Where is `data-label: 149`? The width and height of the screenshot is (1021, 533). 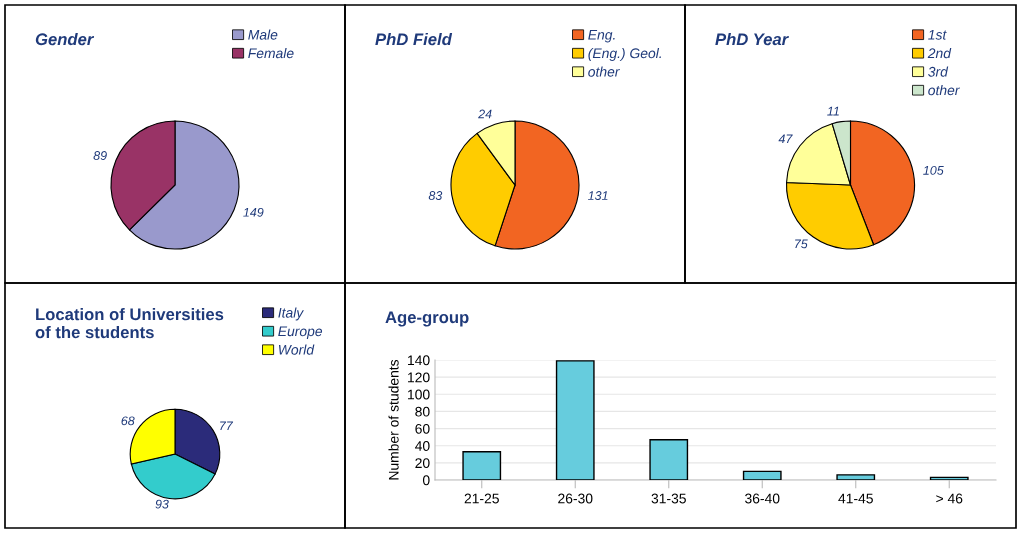
data-label: 149 is located at coordinates (253, 212).